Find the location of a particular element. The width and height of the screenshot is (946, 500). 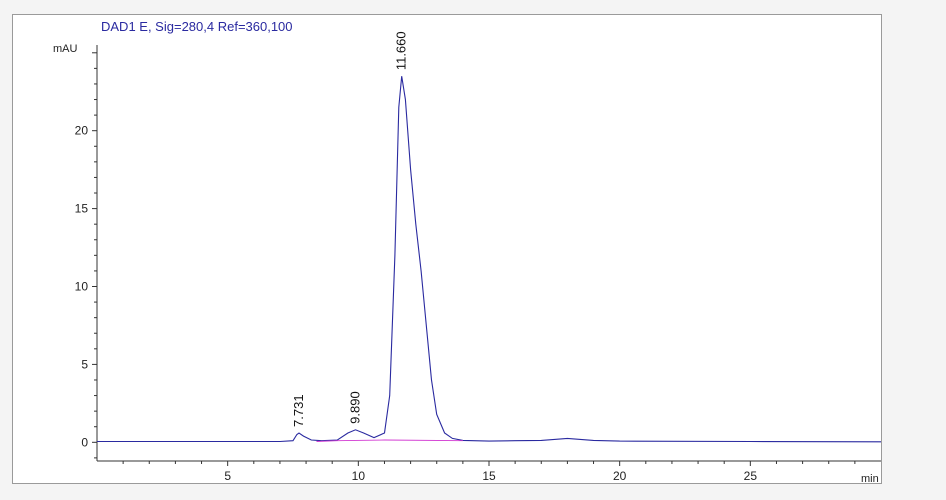

y-tick-label: 5 is located at coordinates (84, 364).